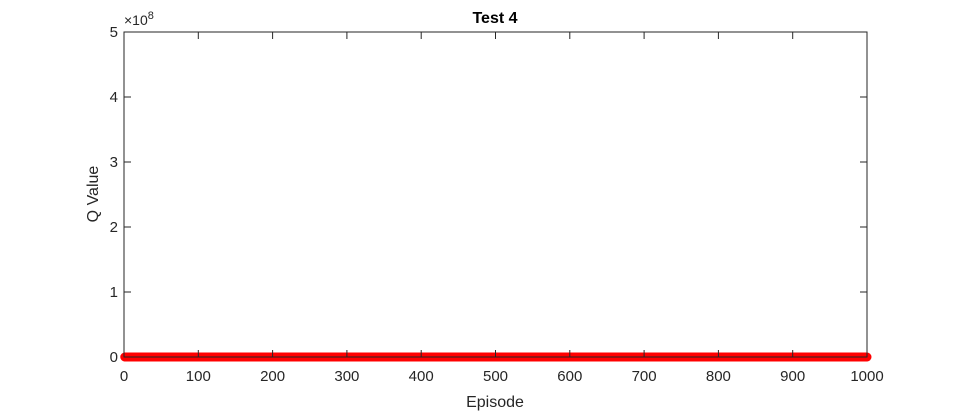 This screenshot has width=959, height=411. I want to click on x-tick-label: 200, so click(272, 376).